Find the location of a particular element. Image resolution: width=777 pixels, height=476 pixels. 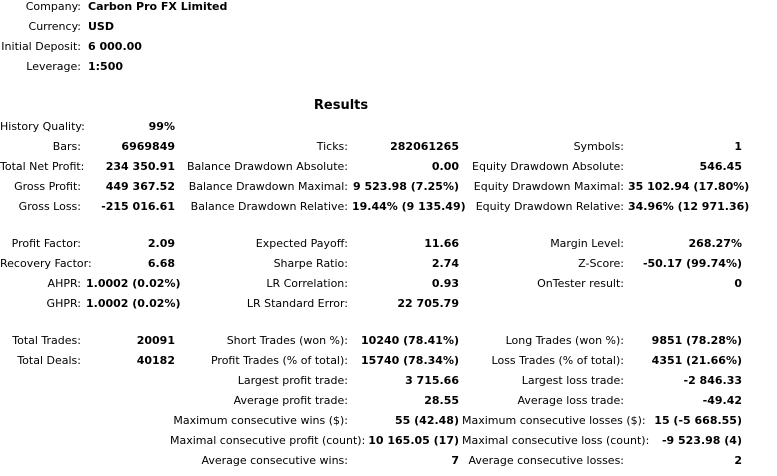

leverage-label: Leverage: is located at coordinates (53, 66).